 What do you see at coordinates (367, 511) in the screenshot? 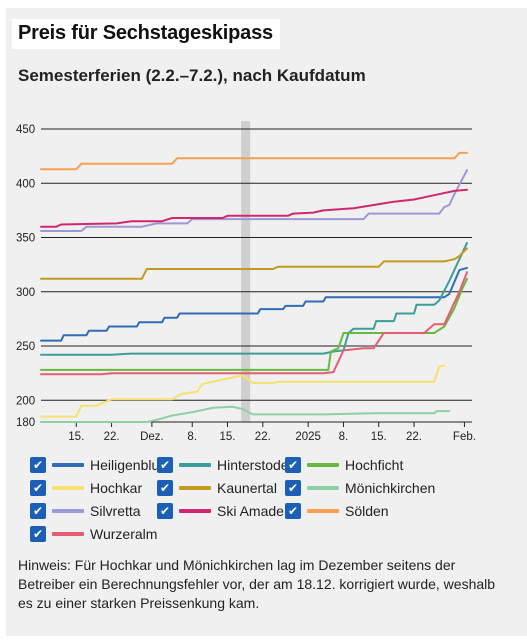
I see `legend-label: Sölden` at bounding box center [367, 511].